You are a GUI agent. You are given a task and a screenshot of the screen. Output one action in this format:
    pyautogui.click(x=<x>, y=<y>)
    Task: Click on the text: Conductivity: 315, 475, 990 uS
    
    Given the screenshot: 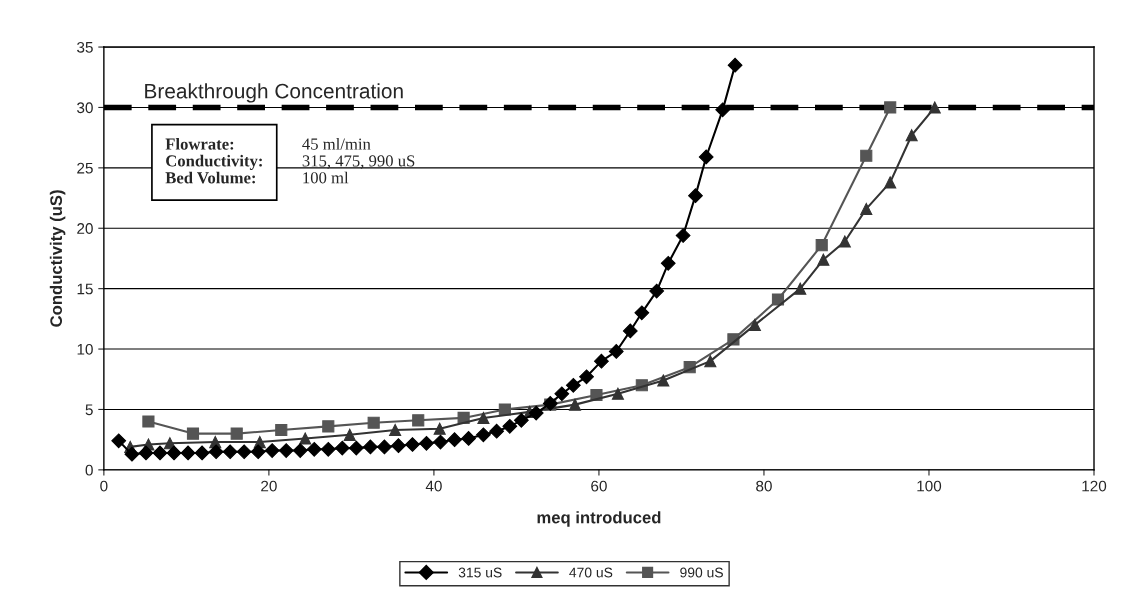 What is the action you would take?
    pyautogui.click(x=290, y=162)
    